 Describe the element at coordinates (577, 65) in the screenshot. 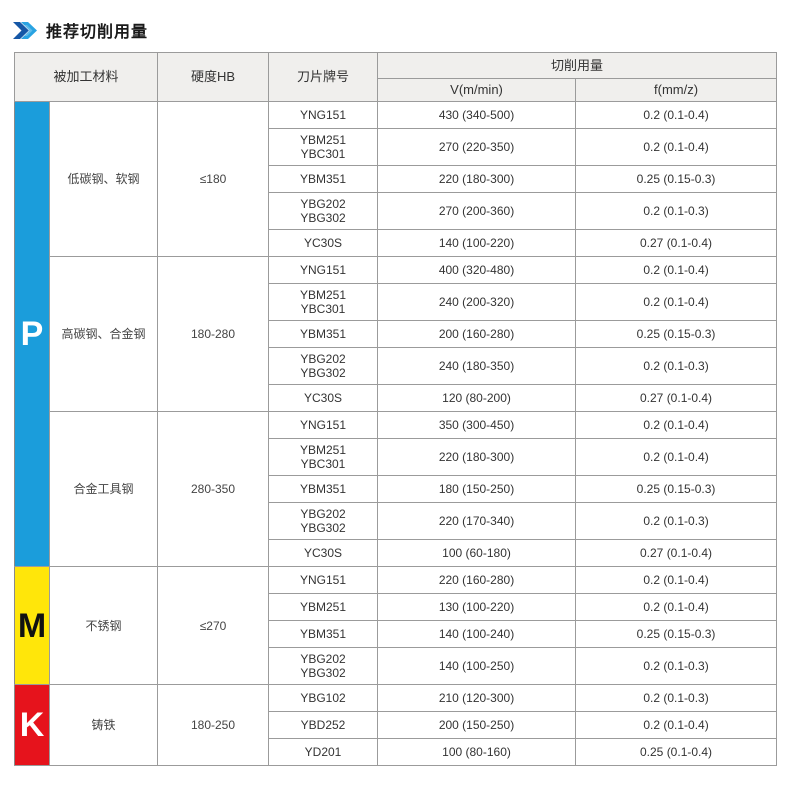

I see `col-header-cutting: 切削用量` at that location.